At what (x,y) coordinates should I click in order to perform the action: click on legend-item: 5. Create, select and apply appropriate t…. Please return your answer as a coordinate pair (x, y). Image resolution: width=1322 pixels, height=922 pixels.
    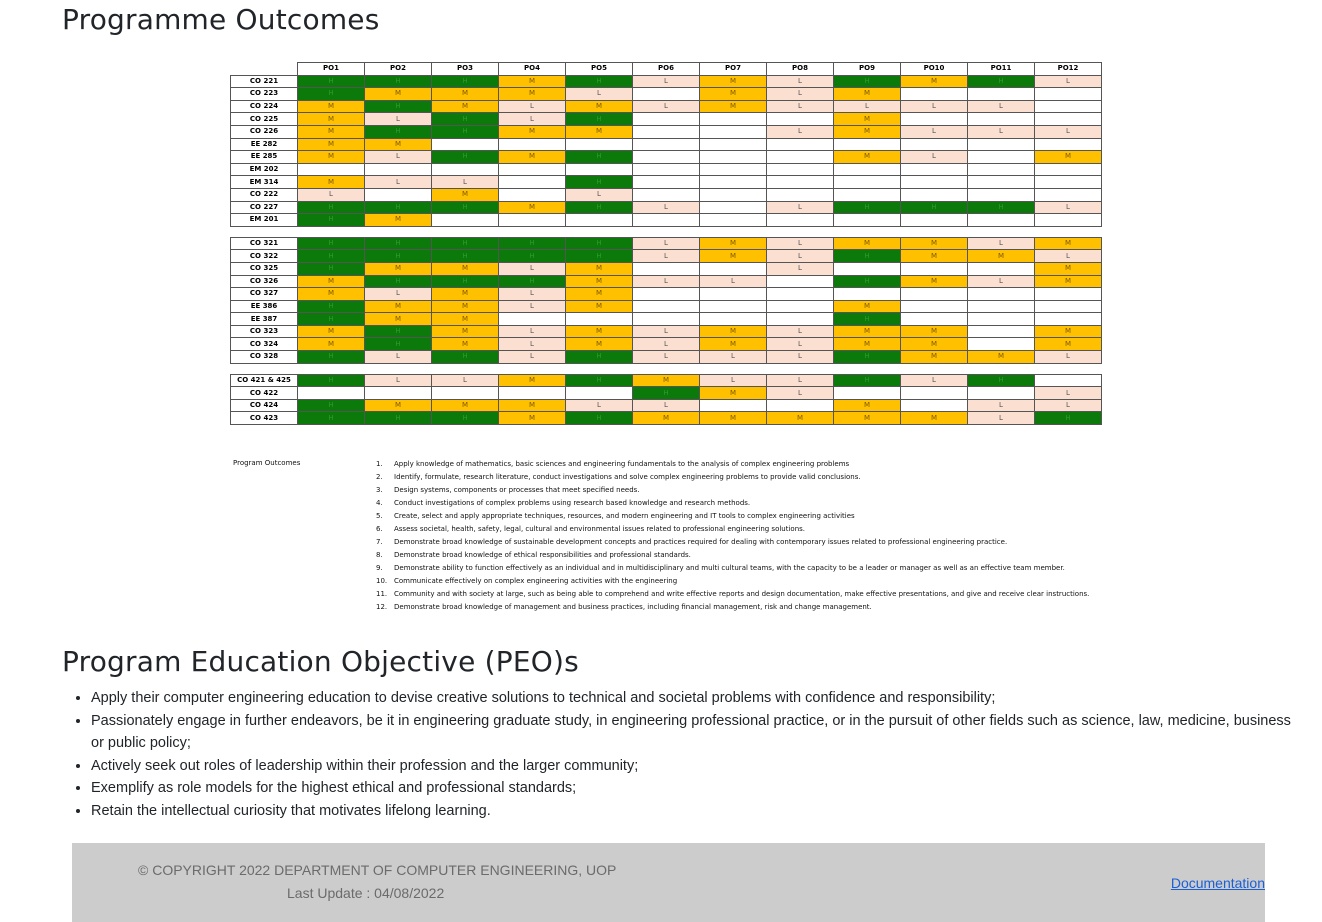
    Looking at the image, I should click on (615, 516).